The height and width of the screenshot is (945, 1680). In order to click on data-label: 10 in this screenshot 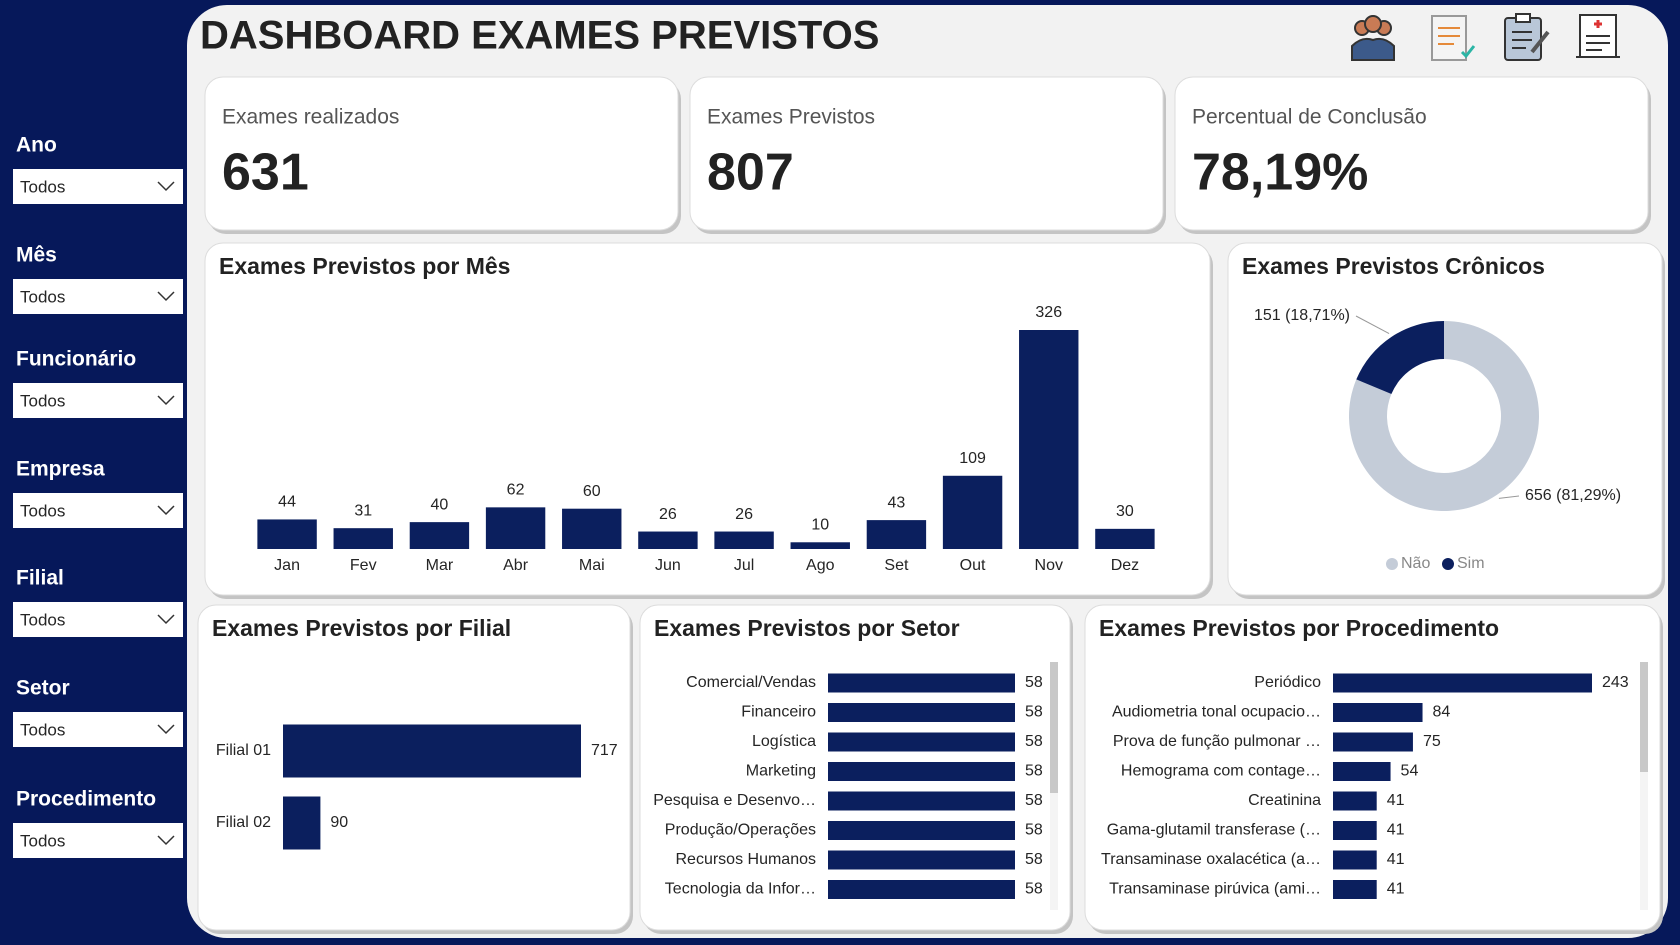, I will do `click(820, 525)`.